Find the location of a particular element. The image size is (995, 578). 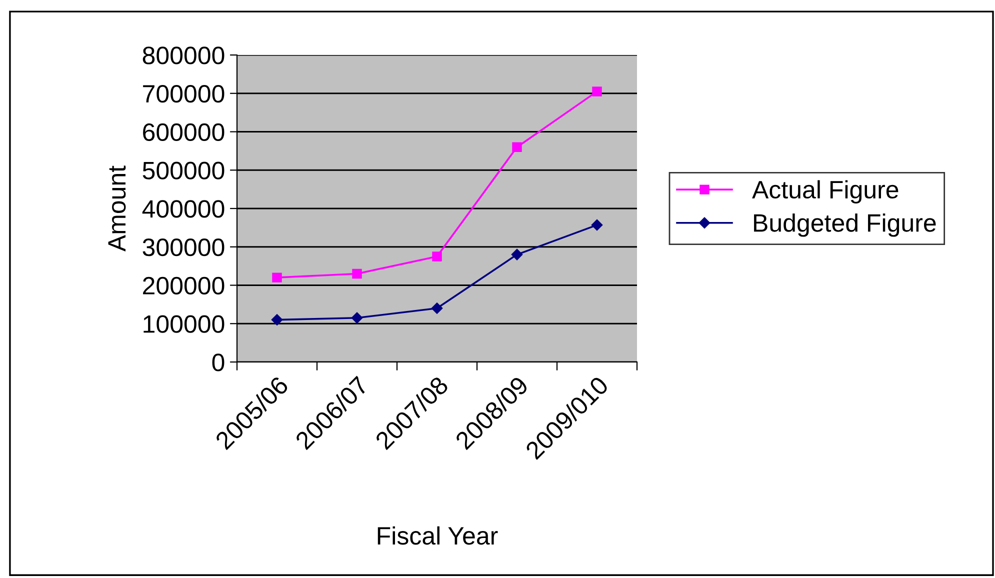

y-tick-label: 400000 is located at coordinates (183, 209).